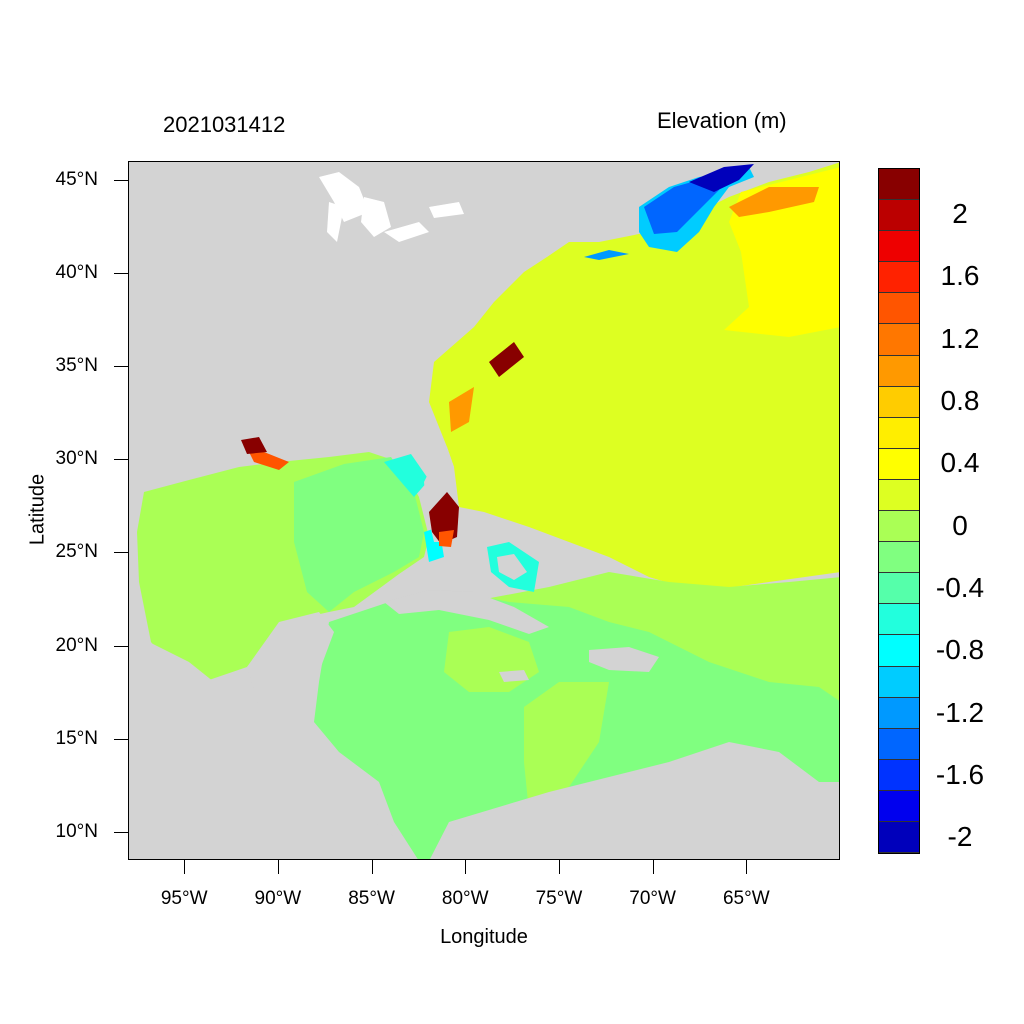 This screenshot has height=1024, width=1024. Describe the element at coordinates (960, 837) in the screenshot. I see `colorbar-tick-label: -2` at that location.